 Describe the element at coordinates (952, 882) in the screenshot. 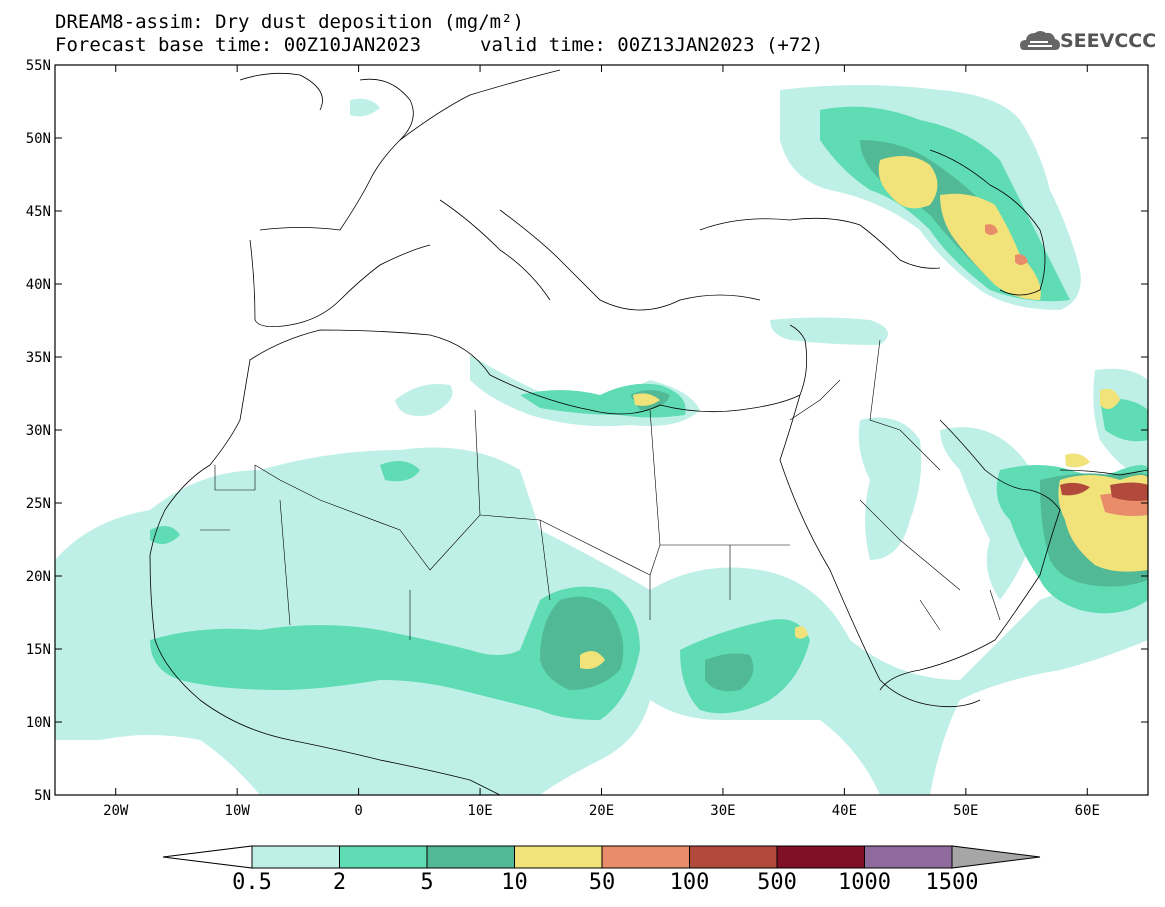

I see `colorbar-level-label: 1500` at that location.